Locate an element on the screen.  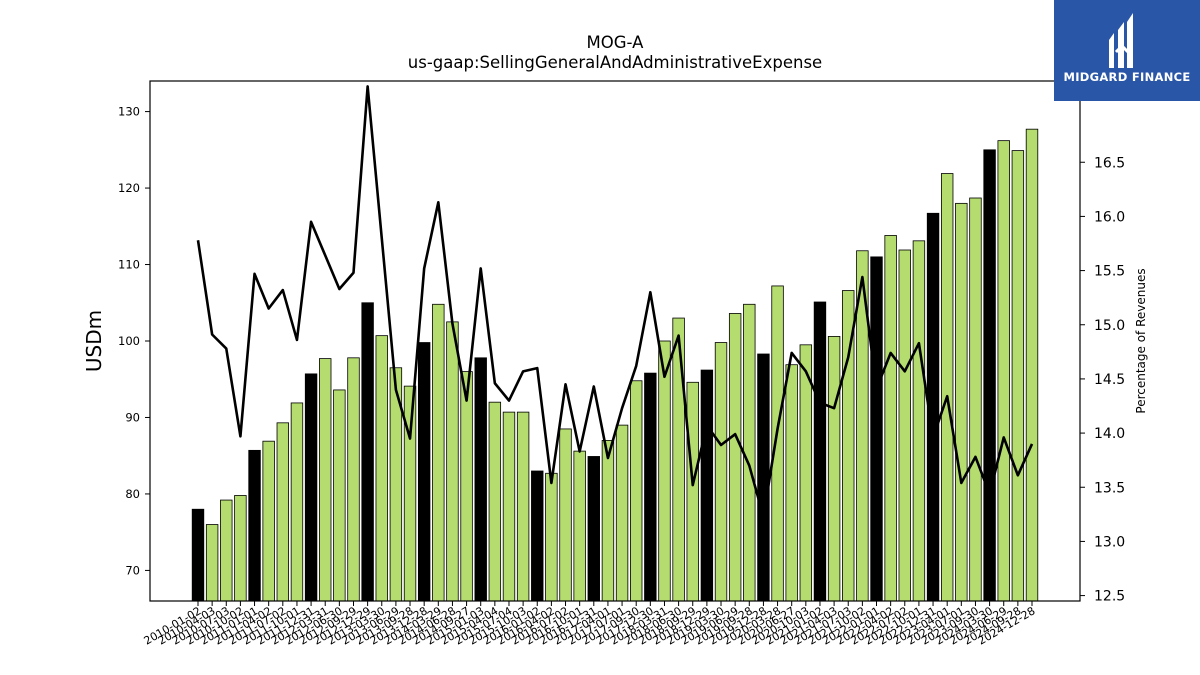
right-tick-label: 16.0 is located at coordinates (1109, 217).